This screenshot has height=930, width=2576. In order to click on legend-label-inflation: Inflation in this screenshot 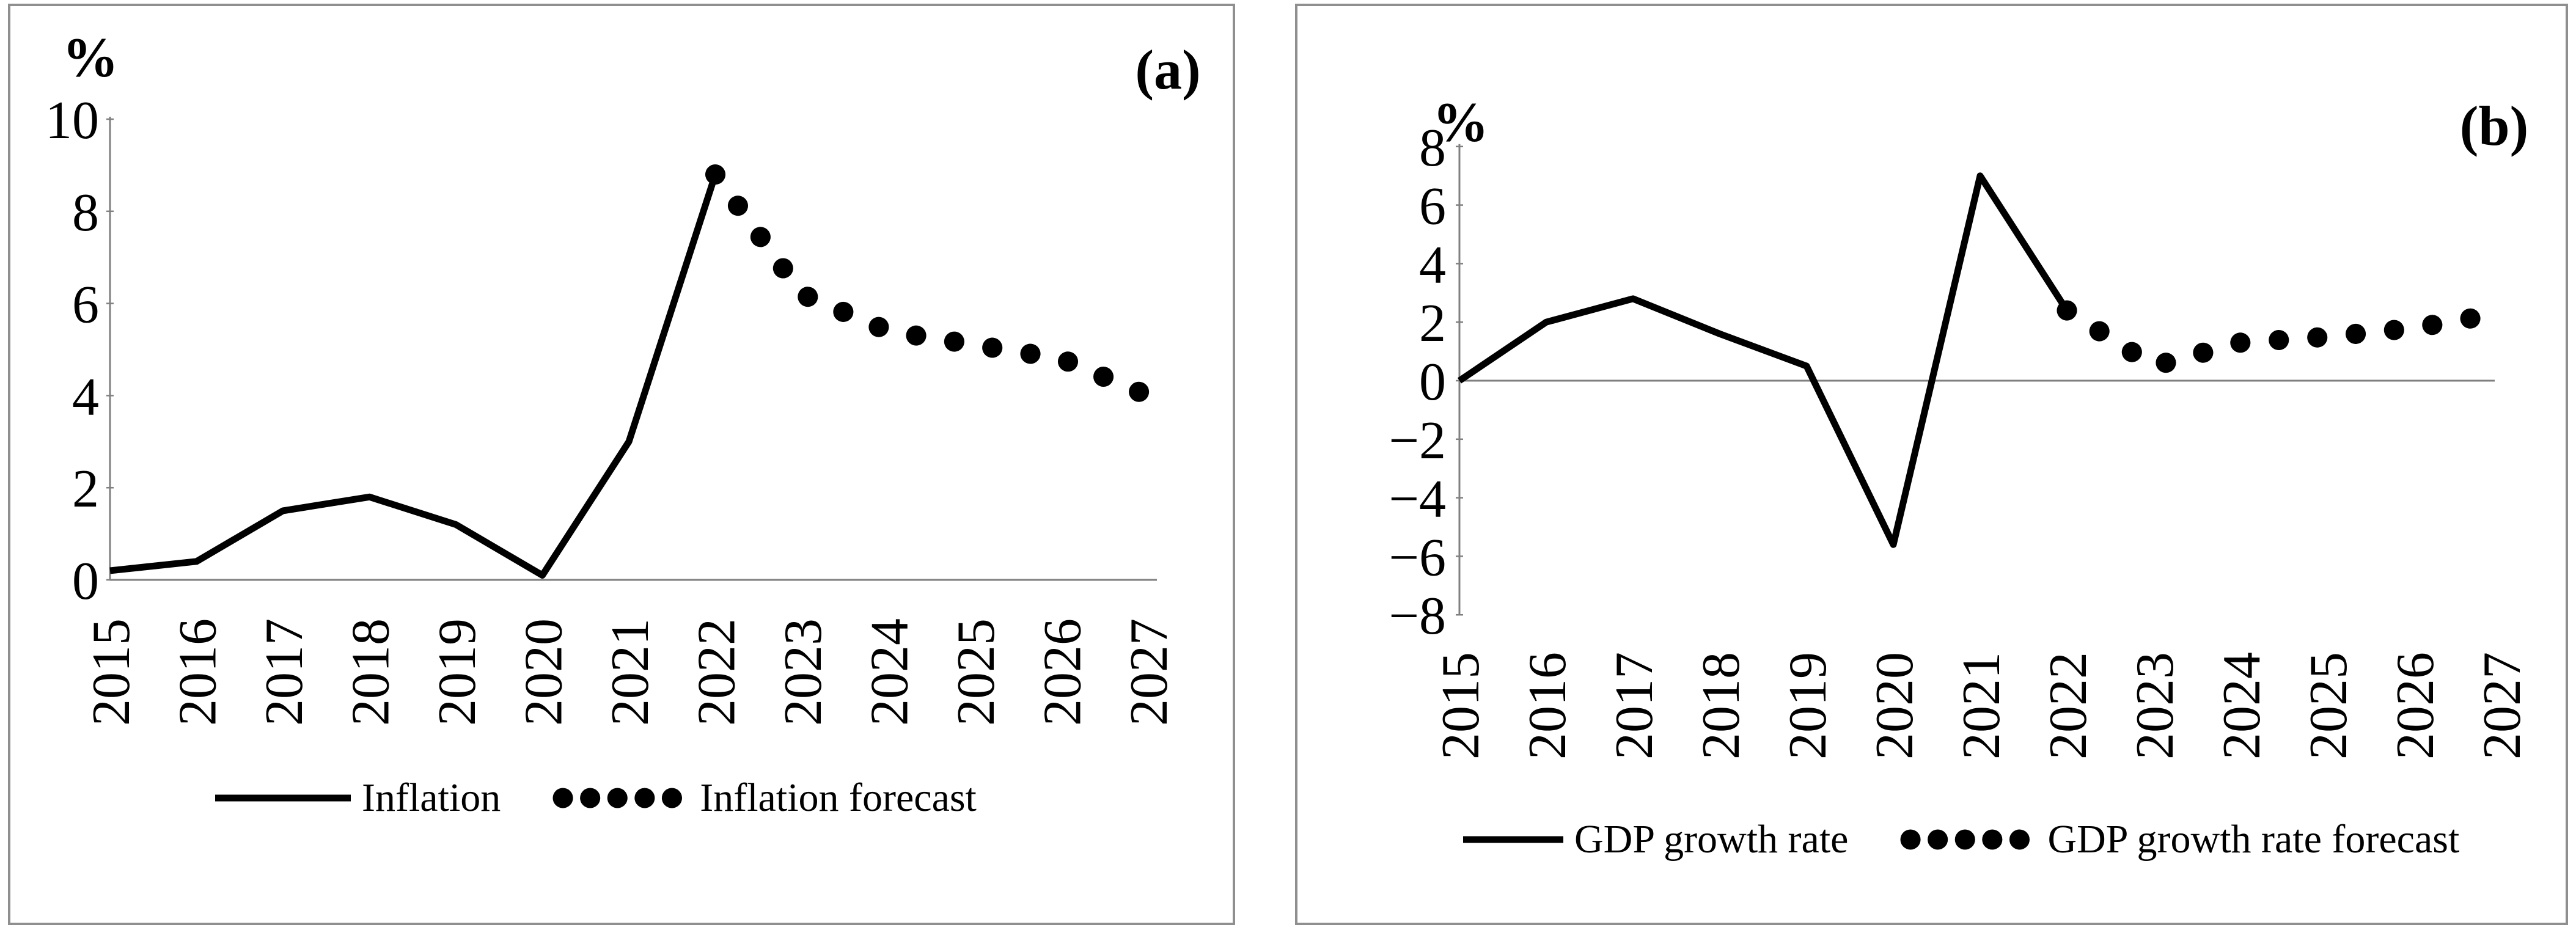, I will do `click(431, 797)`.